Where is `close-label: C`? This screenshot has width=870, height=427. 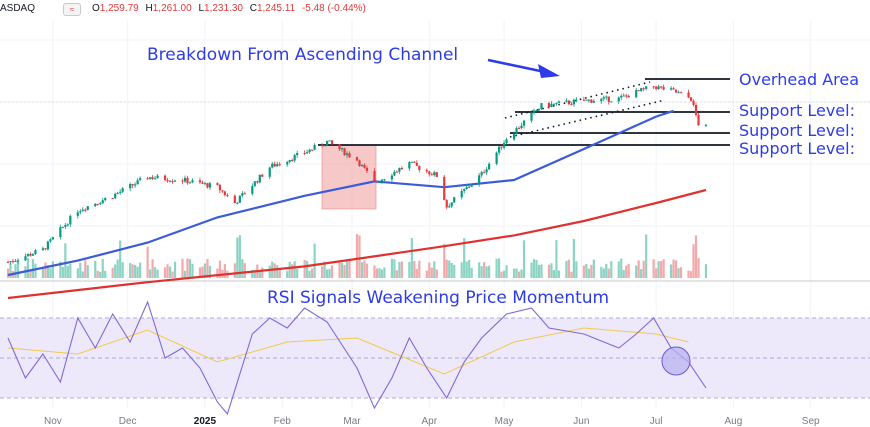 close-label: C is located at coordinates (253, 8).